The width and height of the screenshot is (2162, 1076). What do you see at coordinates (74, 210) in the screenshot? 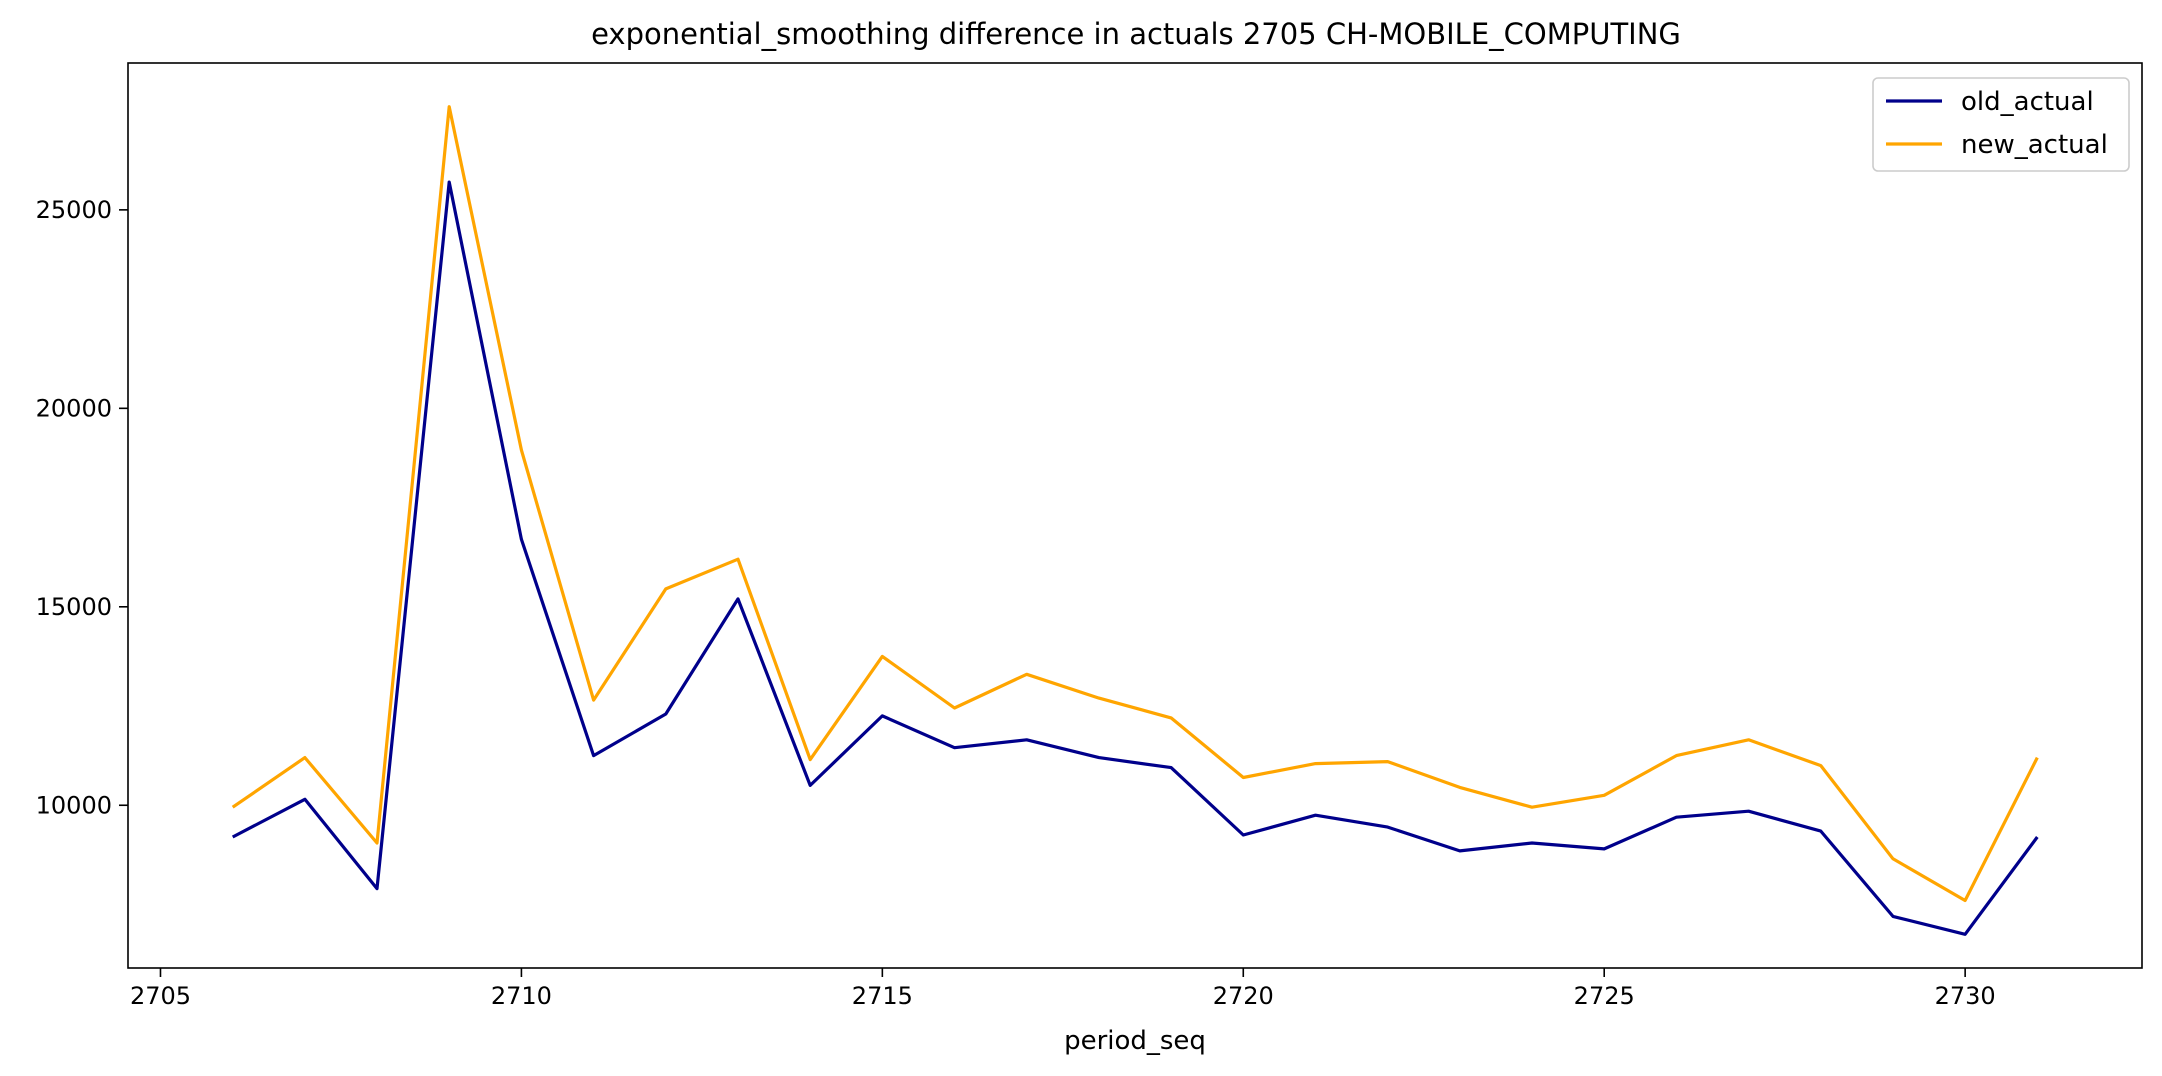
I see `y-tick-label: 25000` at bounding box center [74, 210].